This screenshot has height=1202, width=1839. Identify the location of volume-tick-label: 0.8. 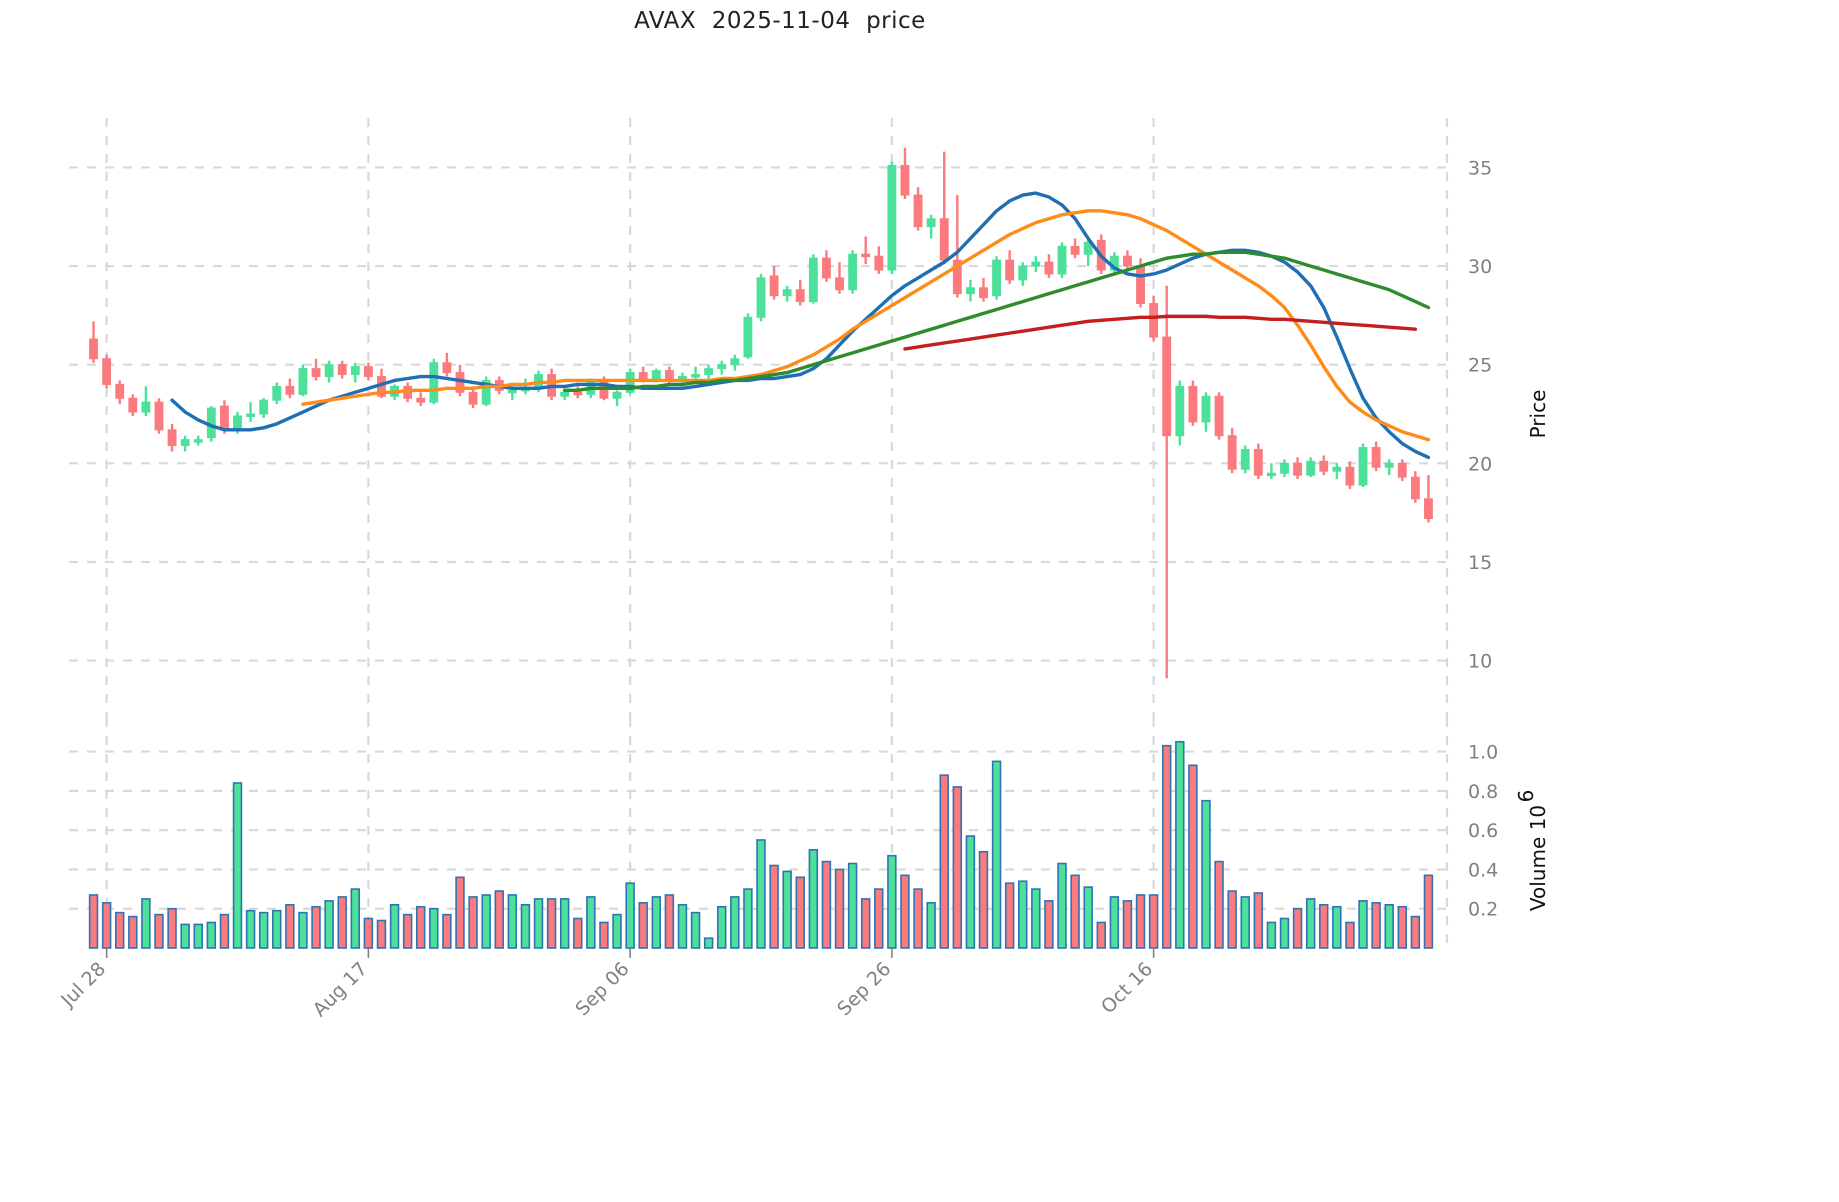
(1483, 792).